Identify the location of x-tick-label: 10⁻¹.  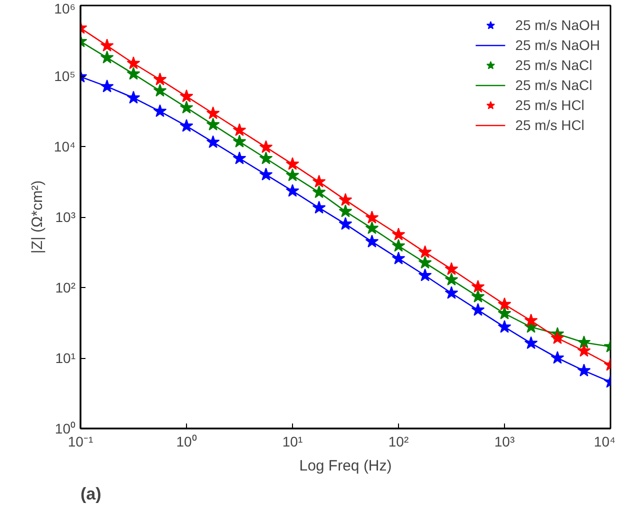
(81, 442).